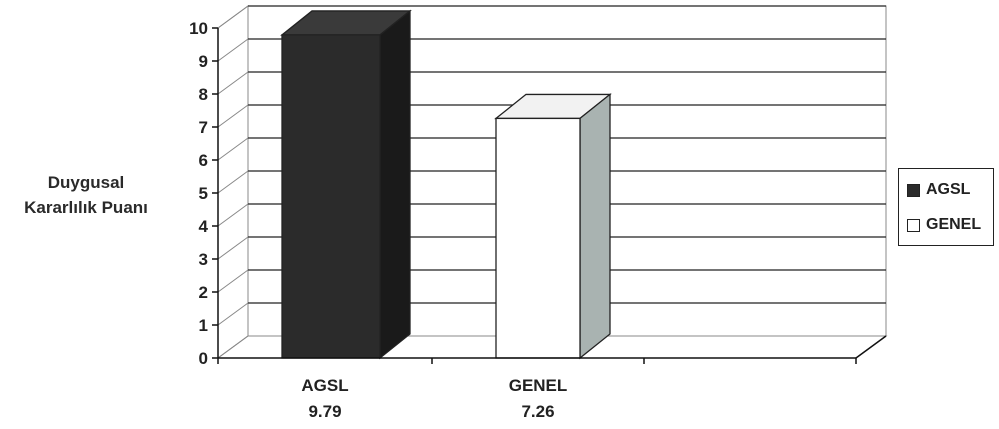 The height and width of the screenshot is (429, 999). What do you see at coordinates (86, 195) in the screenshot?
I see `y-axis-title: Duygusal Kararlılık Puanı` at bounding box center [86, 195].